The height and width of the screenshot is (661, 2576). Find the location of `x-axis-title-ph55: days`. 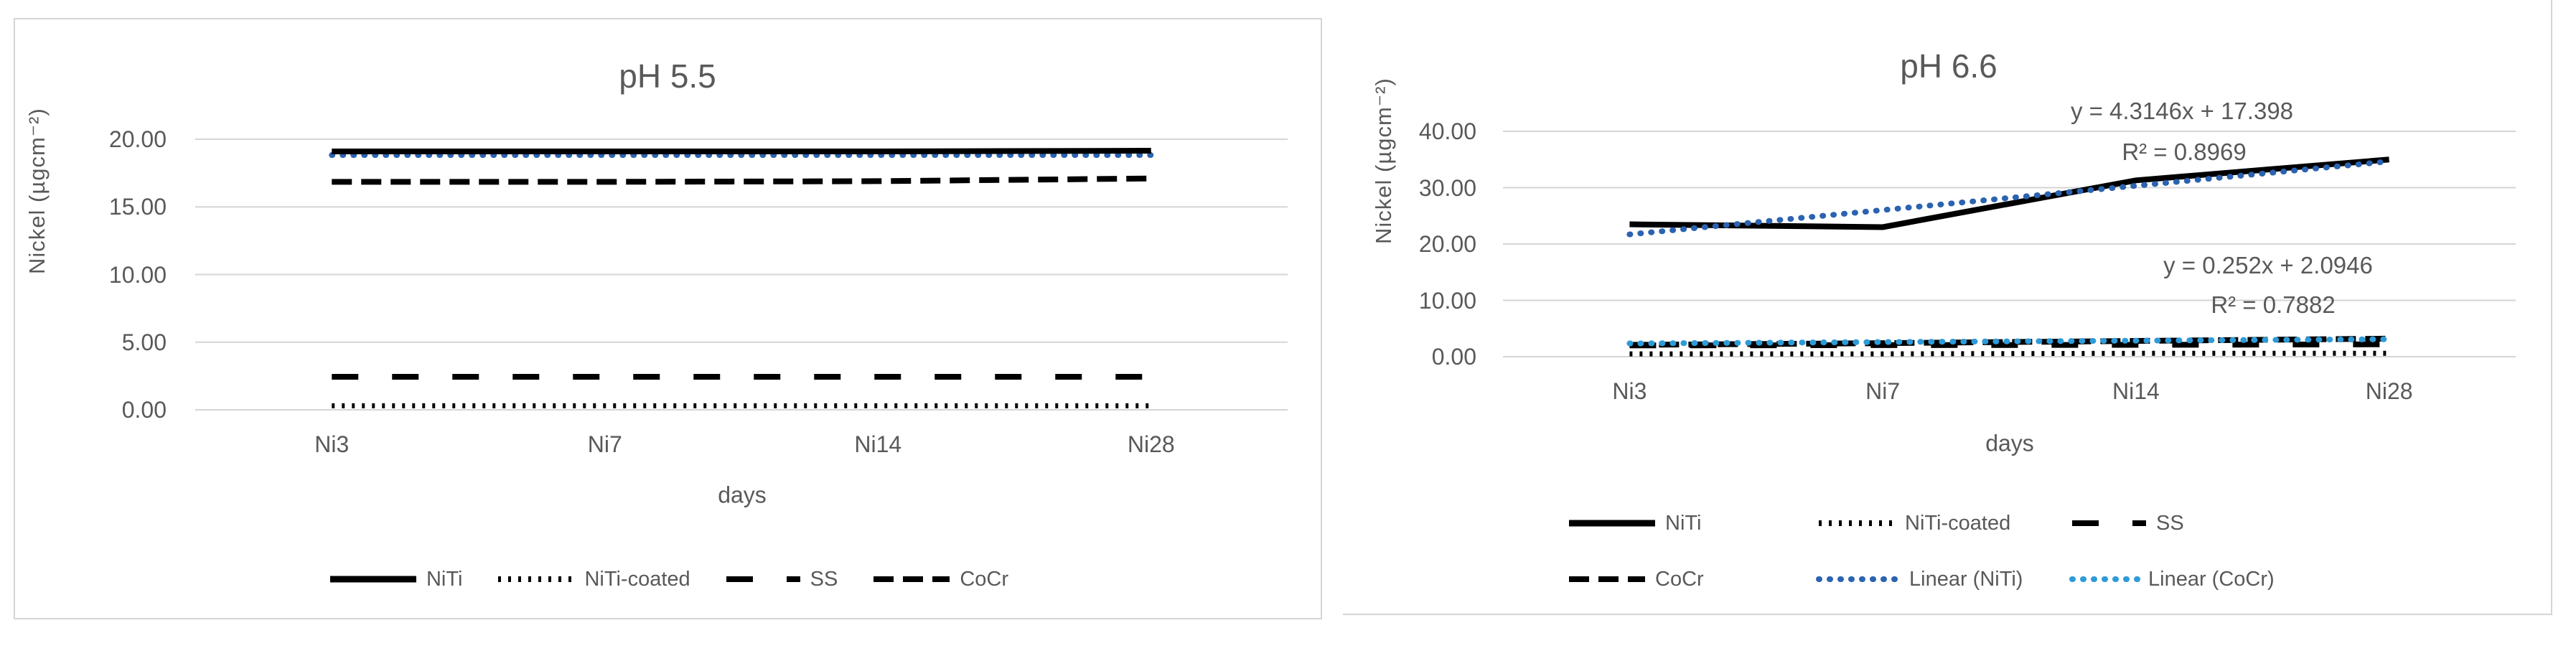

x-axis-title-ph55: days is located at coordinates (742, 495).